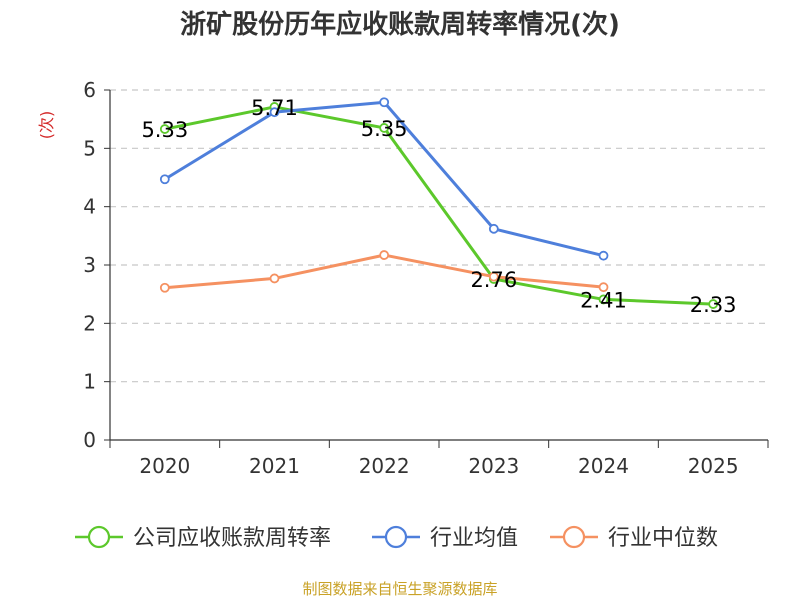 This screenshot has width=800, height=600. What do you see at coordinates (46, 125) in the screenshot?
I see `y-axis-title: (次)` at bounding box center [46, 125].